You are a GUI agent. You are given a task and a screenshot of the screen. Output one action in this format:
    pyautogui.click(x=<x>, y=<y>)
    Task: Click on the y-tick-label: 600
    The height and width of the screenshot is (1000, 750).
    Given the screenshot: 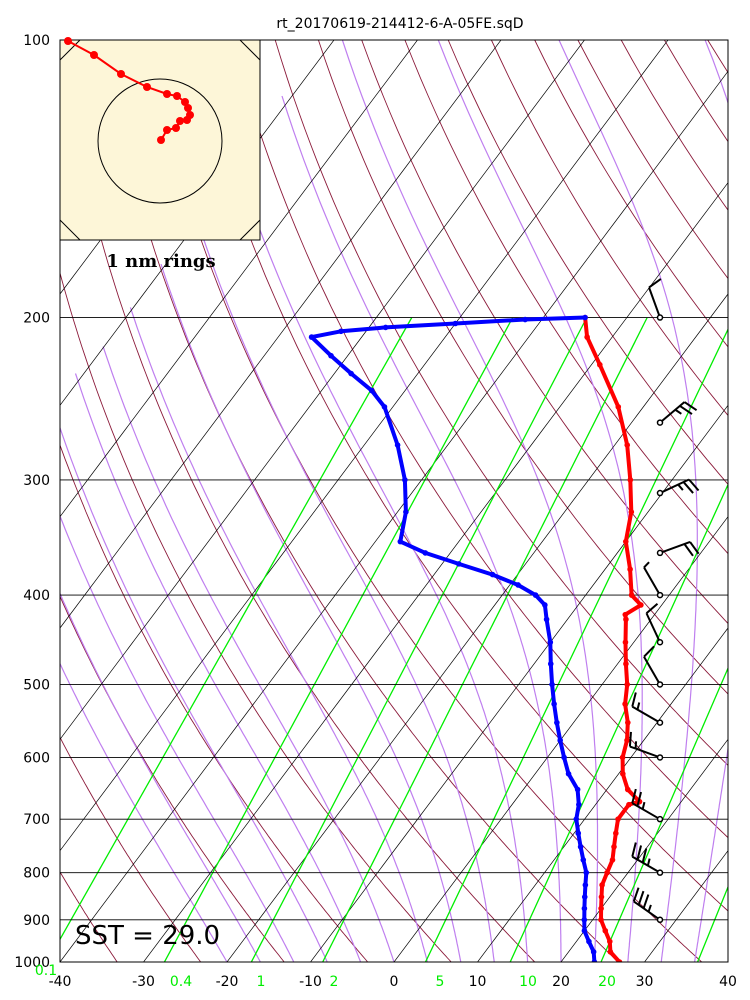 What is the action you would take?
    pyautogui.click(x=36, y=758)
    